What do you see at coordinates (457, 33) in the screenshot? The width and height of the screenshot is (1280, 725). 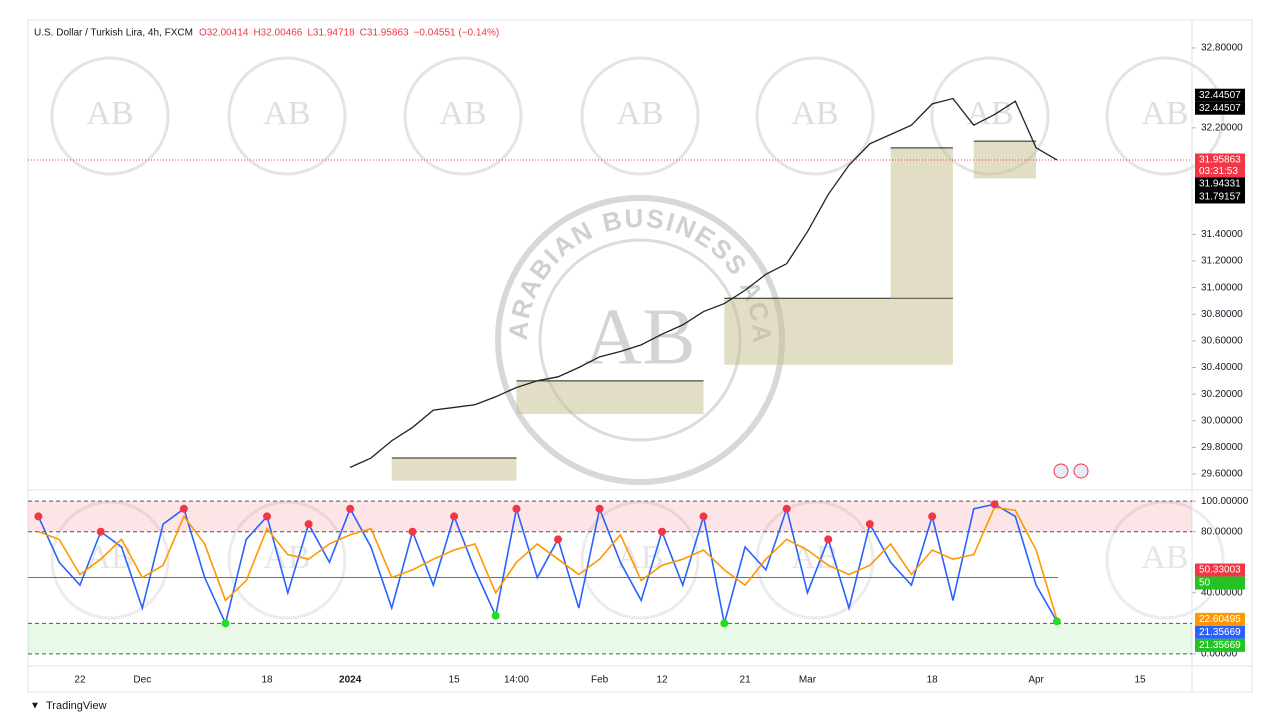 I see `ohlc: −0.04551 (−0.14%)` at bounding box center [457, 33].